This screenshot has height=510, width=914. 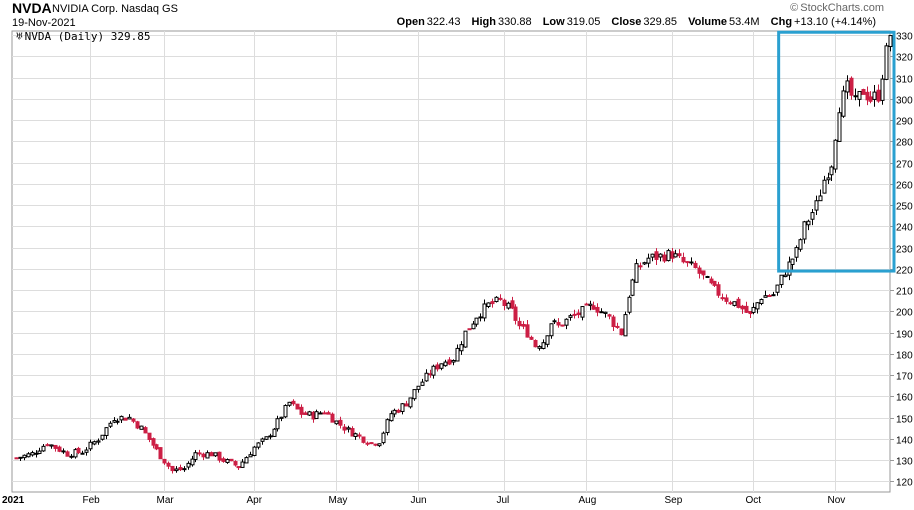 What do you see at coordinates (904, 313) in the screenshot?
I see `y-tick-label: 200` at bounding box center [904, 313].